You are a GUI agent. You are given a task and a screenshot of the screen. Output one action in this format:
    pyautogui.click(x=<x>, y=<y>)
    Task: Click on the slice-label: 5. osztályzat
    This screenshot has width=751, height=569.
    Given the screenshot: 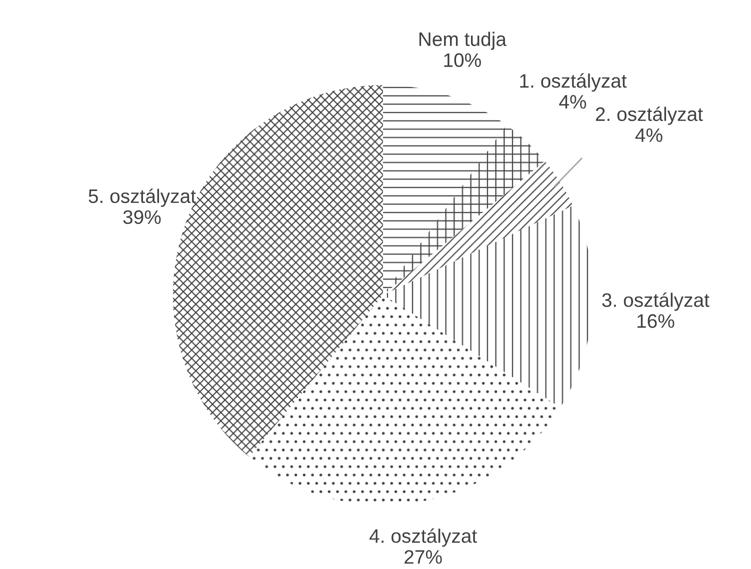 What is the action you would take?
    pyautogui.click(x=142, y=197)
    